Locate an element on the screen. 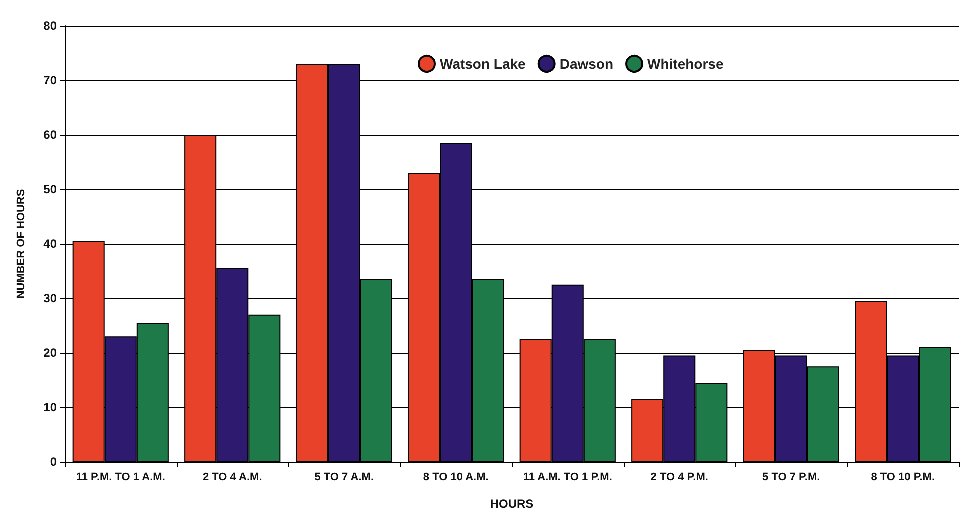  x-axis-title: HOURS is located at coordinates (512, 504).